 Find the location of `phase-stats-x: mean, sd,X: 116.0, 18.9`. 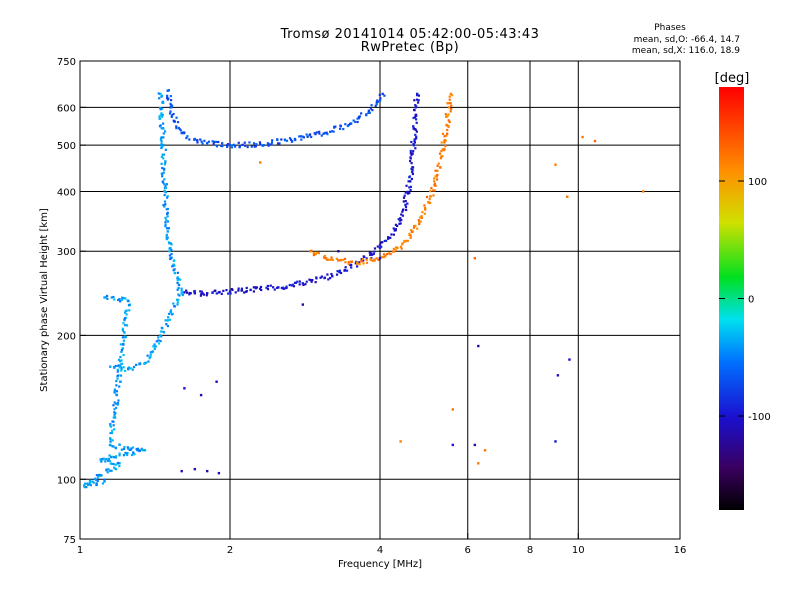

phase-stats-x: mean, sd,X: 116.0, 18.9 is located at coordinates (685, 51).